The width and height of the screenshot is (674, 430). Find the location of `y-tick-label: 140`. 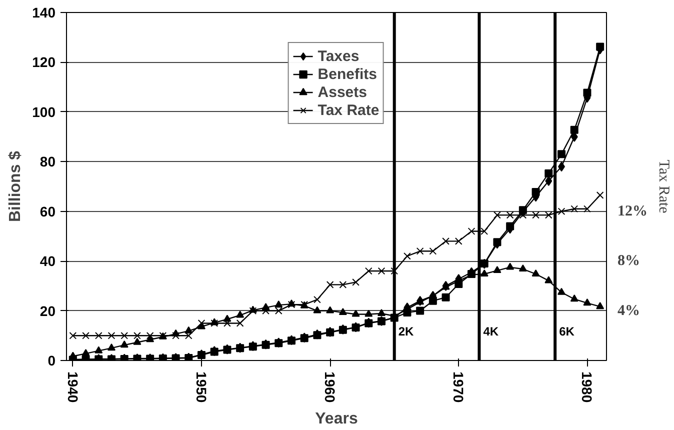

y-tick-label: 140 is located at coordinates (44, 12).